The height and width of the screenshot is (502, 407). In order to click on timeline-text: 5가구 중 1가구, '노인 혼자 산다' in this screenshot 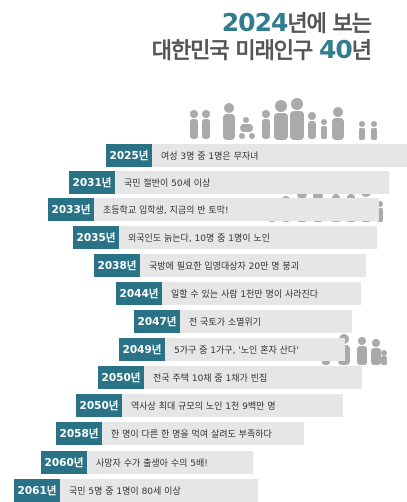, I will do `click(236, 351)`.